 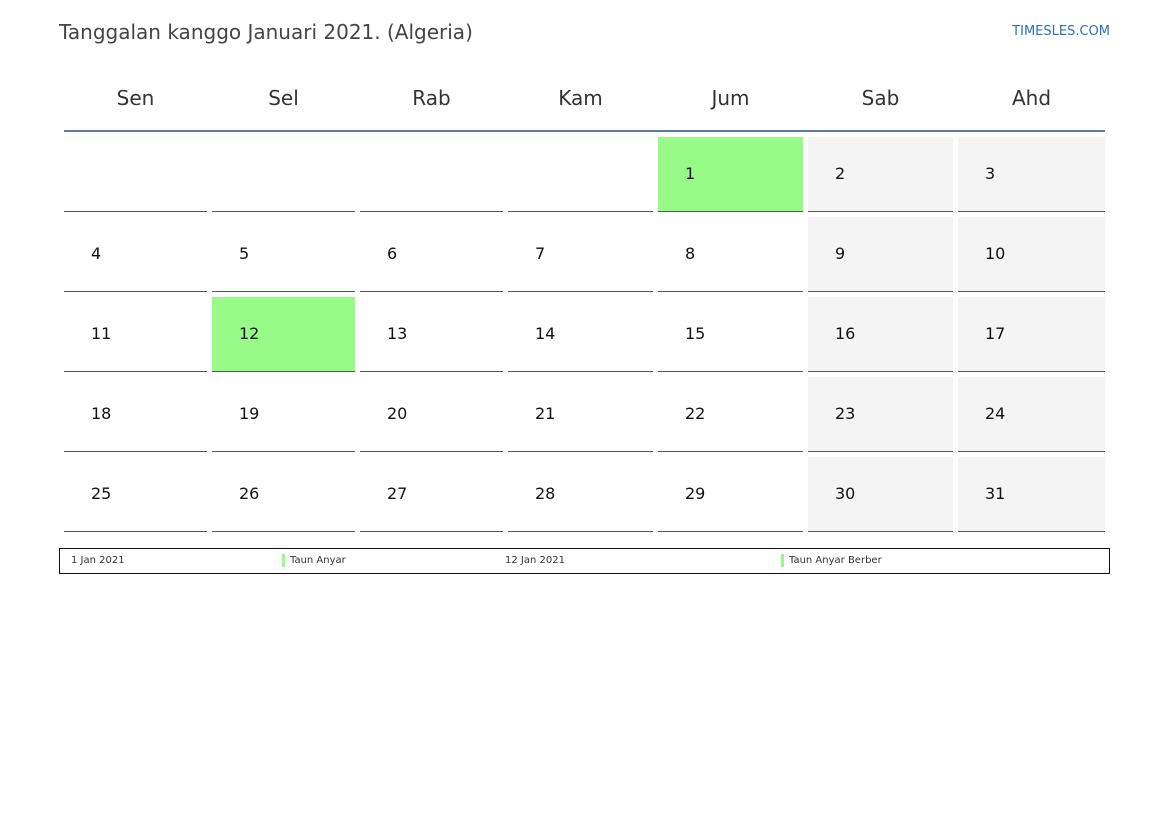 I want to click on day-number: 18, so click(x=101, y=413).